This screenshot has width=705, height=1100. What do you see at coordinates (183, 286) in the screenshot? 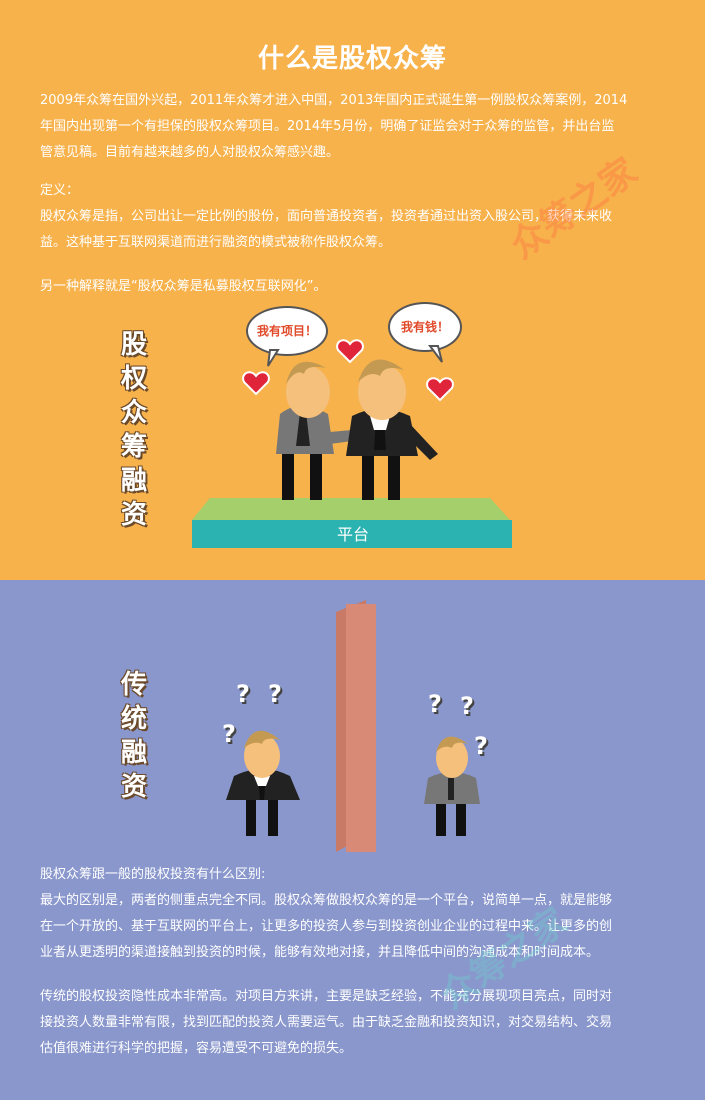
I see `alt-explanation-text: 另一种解释就是“股权众筹是私募股权互联网化”。` at bounding box center [183, 286].